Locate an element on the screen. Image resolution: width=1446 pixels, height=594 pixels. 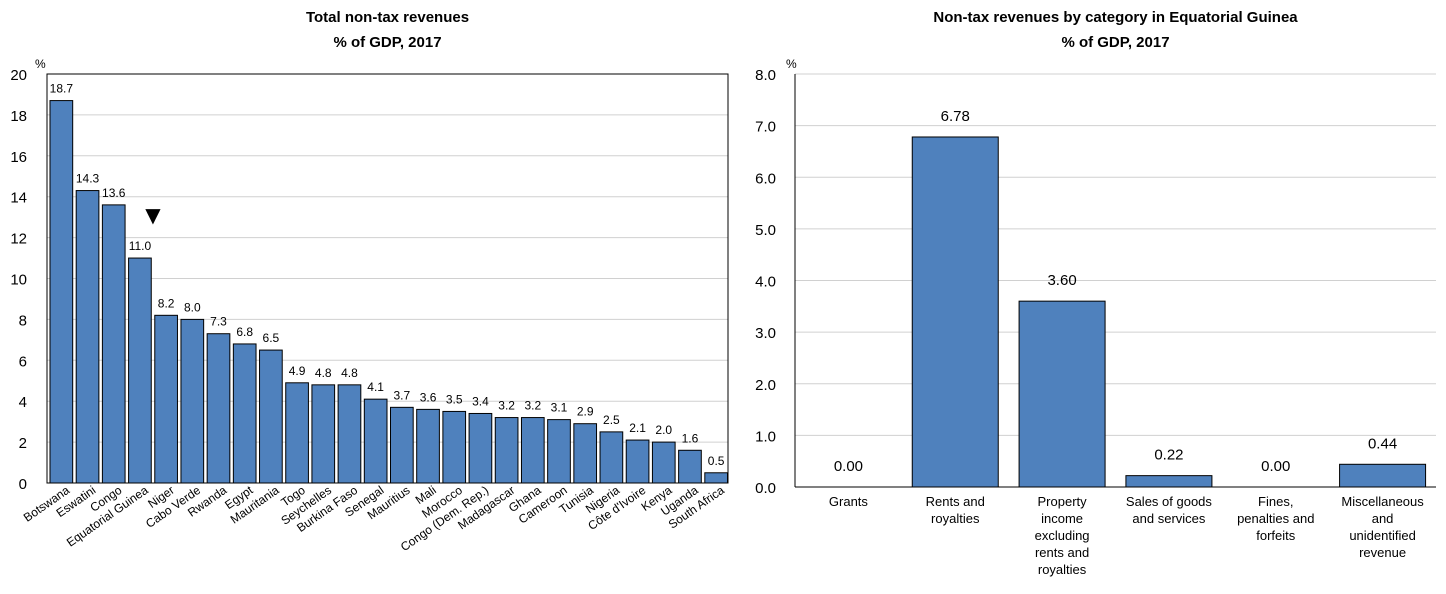
category-label-line: rents and is located at coordinates (1062, 552).